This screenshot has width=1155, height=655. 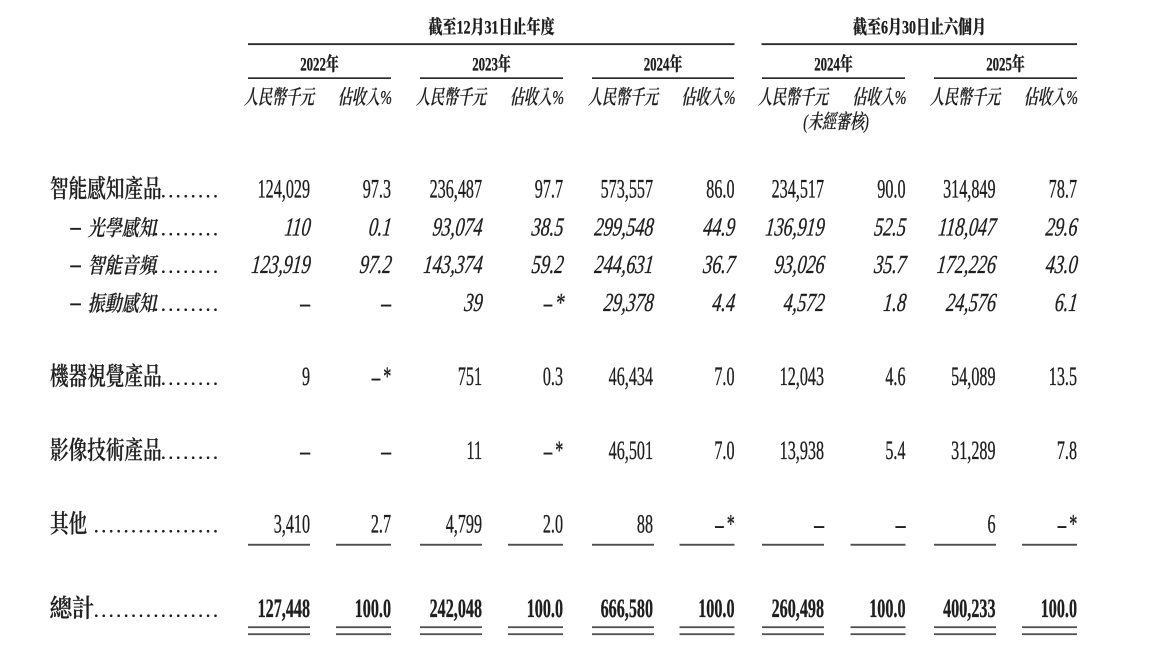 I want to click on svg-text: 2023, so click(x=485, y=64).